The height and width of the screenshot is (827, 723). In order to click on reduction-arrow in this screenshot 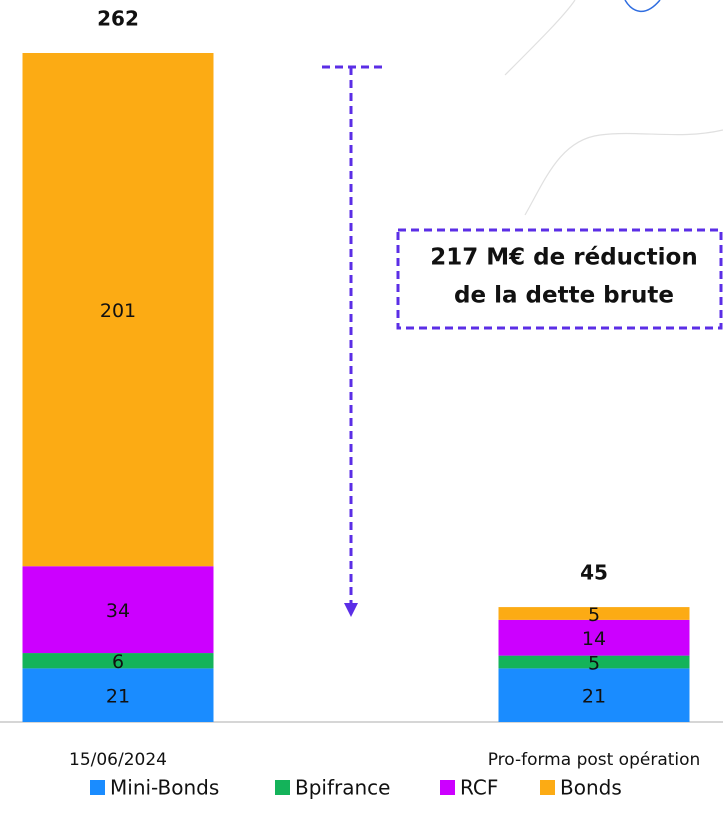, I will do `click(352, 335)`.